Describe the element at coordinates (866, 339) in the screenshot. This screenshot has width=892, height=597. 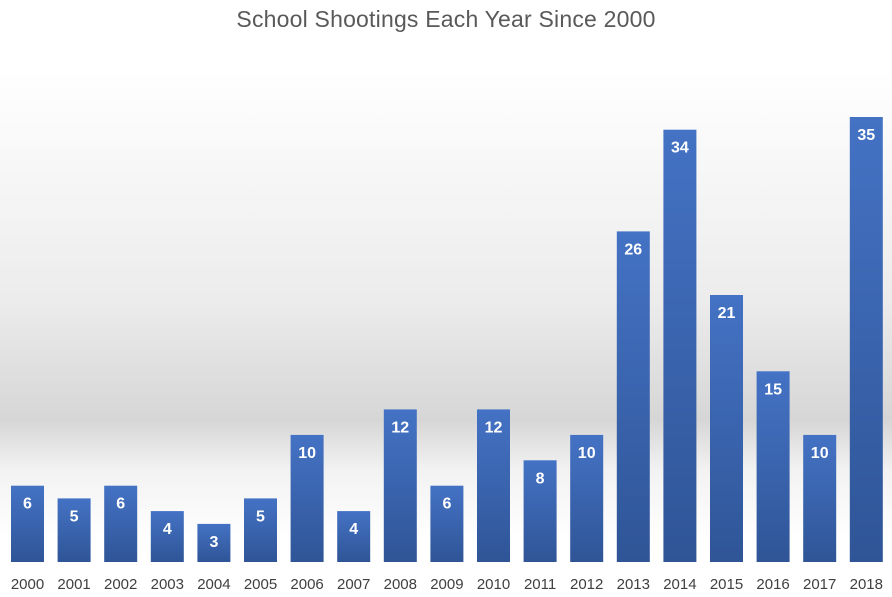
I see `bar-2018` at that location.